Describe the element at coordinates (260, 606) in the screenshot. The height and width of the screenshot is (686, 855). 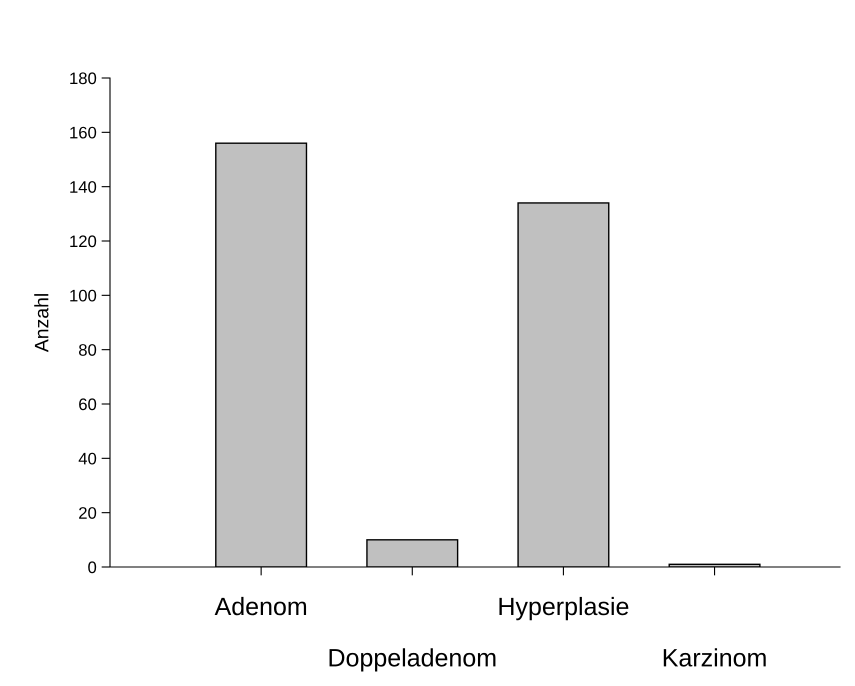
I see `x-tick-label: Adenom` at that location.